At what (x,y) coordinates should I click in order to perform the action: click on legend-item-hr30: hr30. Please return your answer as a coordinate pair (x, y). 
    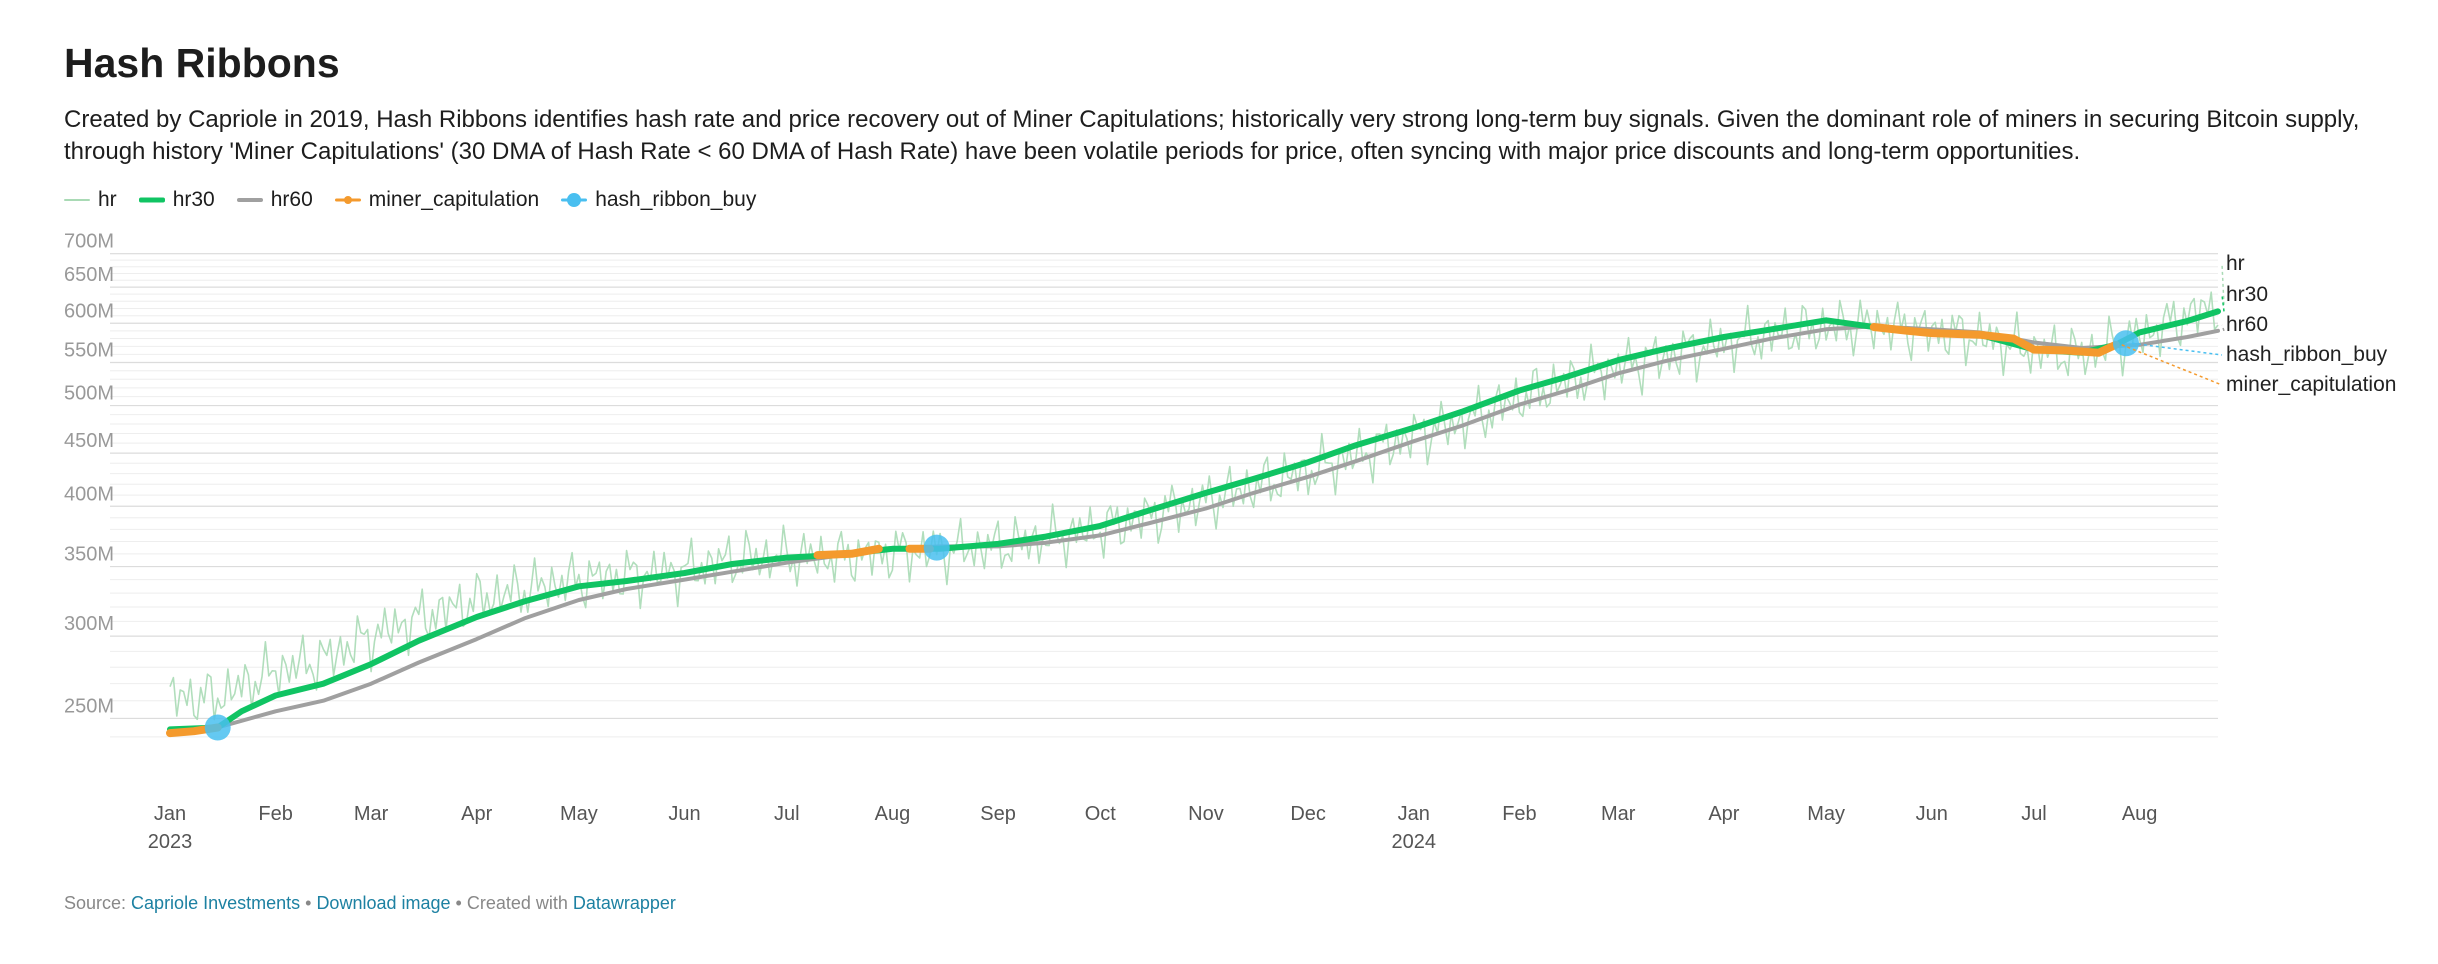
    Looking at the image, I should click on (176, 200).